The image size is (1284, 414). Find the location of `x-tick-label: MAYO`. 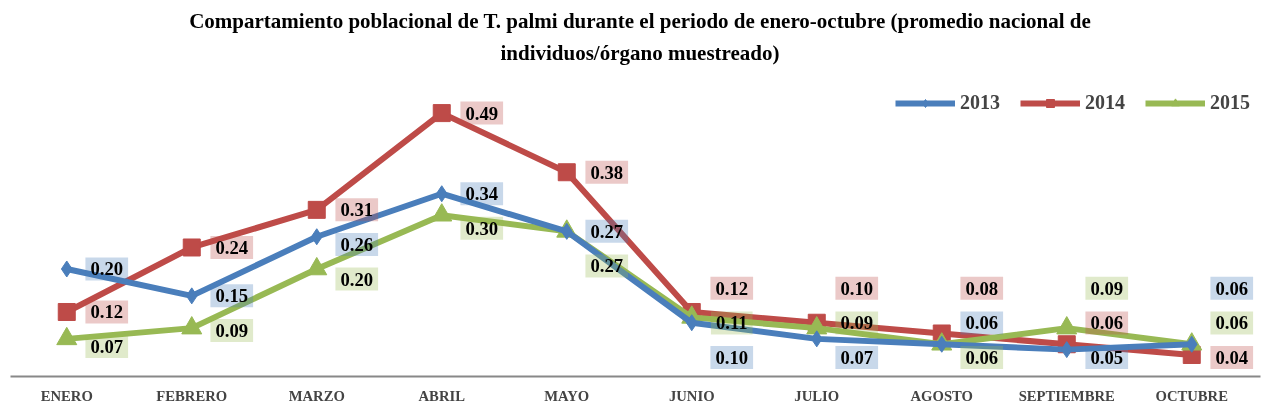

x-tick-label: MAYO is located at coordinates (567, 395).